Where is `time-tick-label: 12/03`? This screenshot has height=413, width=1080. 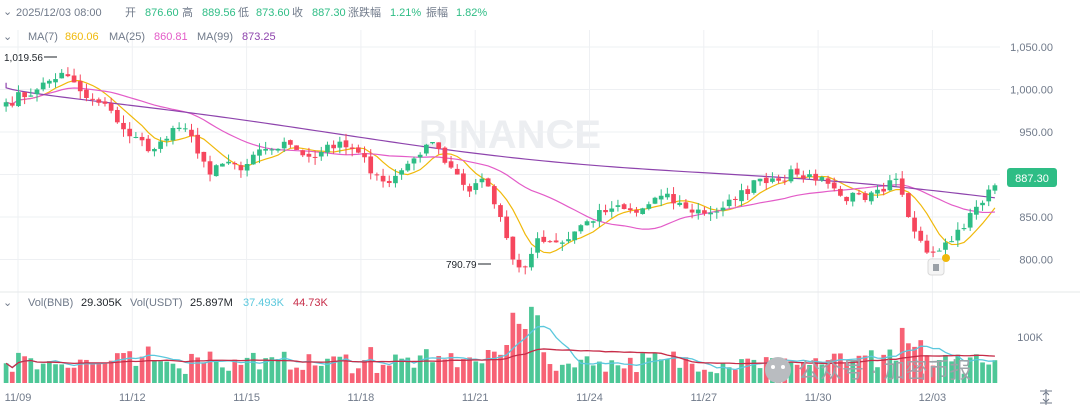 time-tick-label: 12/03 is located at coordinates (933, 398).